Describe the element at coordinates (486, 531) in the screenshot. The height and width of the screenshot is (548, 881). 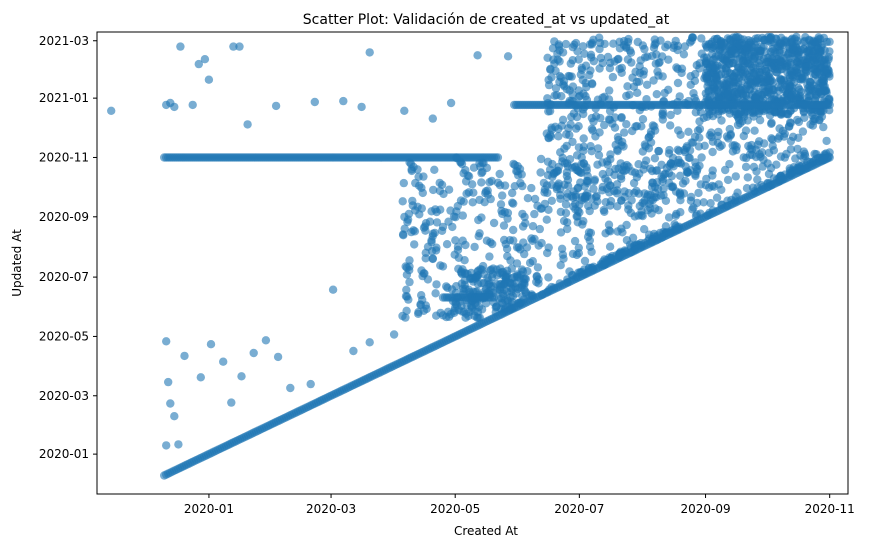
I see `x-axis-label: Created At` at that location.